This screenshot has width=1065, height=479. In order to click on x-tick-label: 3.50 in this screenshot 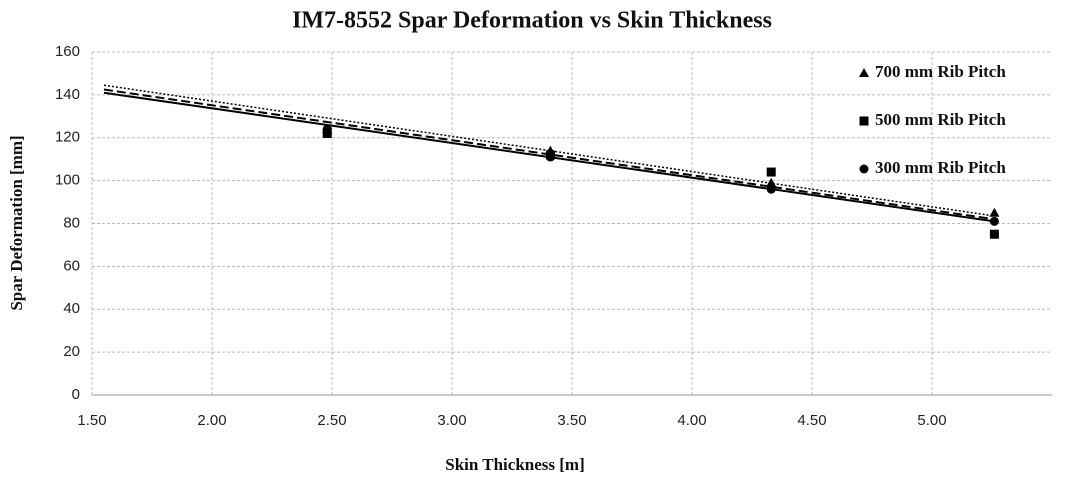, I will do `click(571, 420)`.